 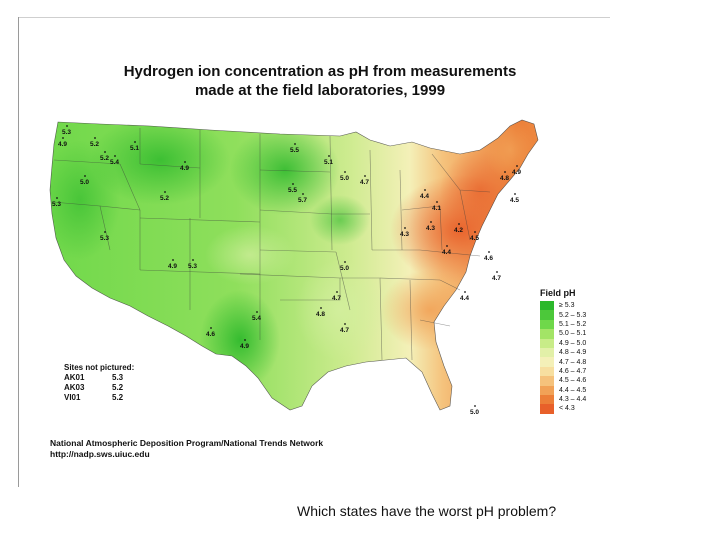 What do you see at coordinates (74, 387) in the screenshot?
I see `site-code: AK03` at bounding box center [74, 387].